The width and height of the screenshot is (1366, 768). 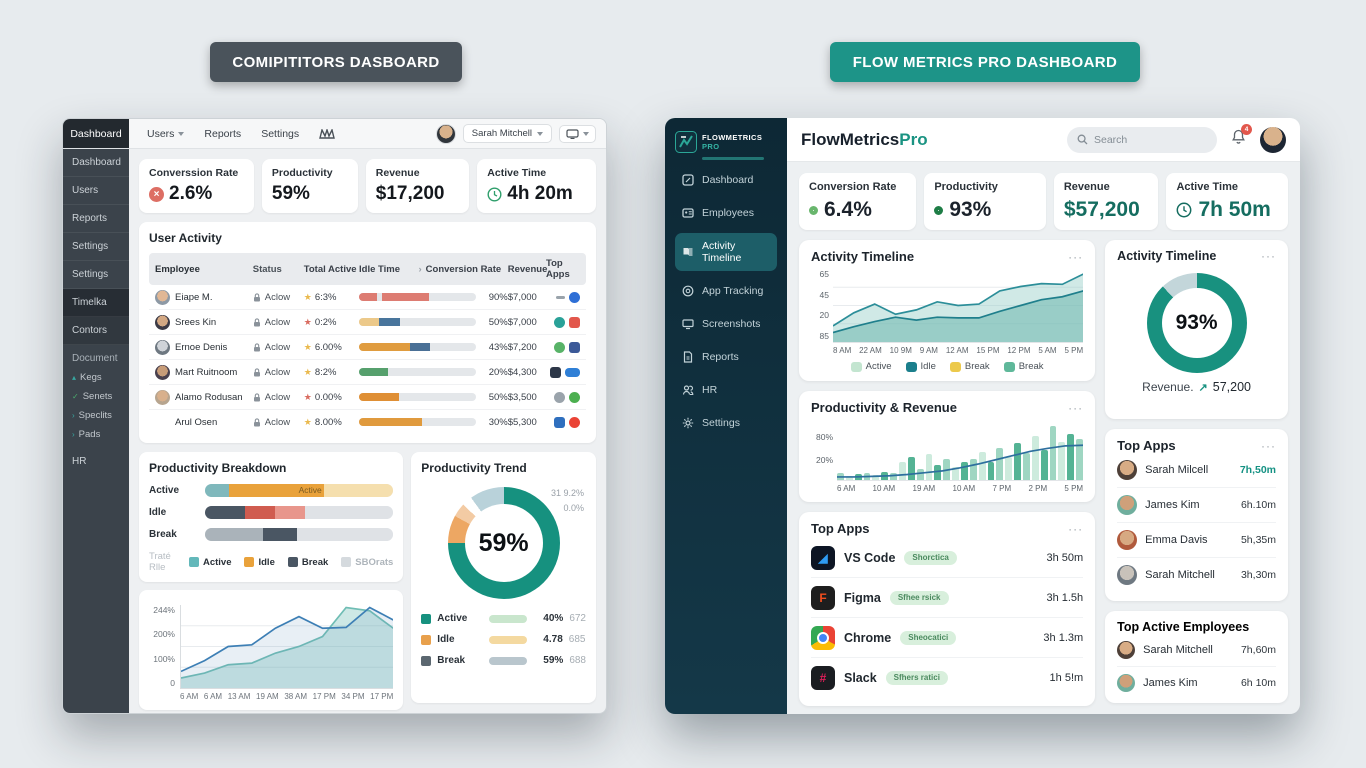 What do you see at coordinates (1142, 139) in the screenshot?
I see `search-input: Search` at bounding box center [1142, 139].